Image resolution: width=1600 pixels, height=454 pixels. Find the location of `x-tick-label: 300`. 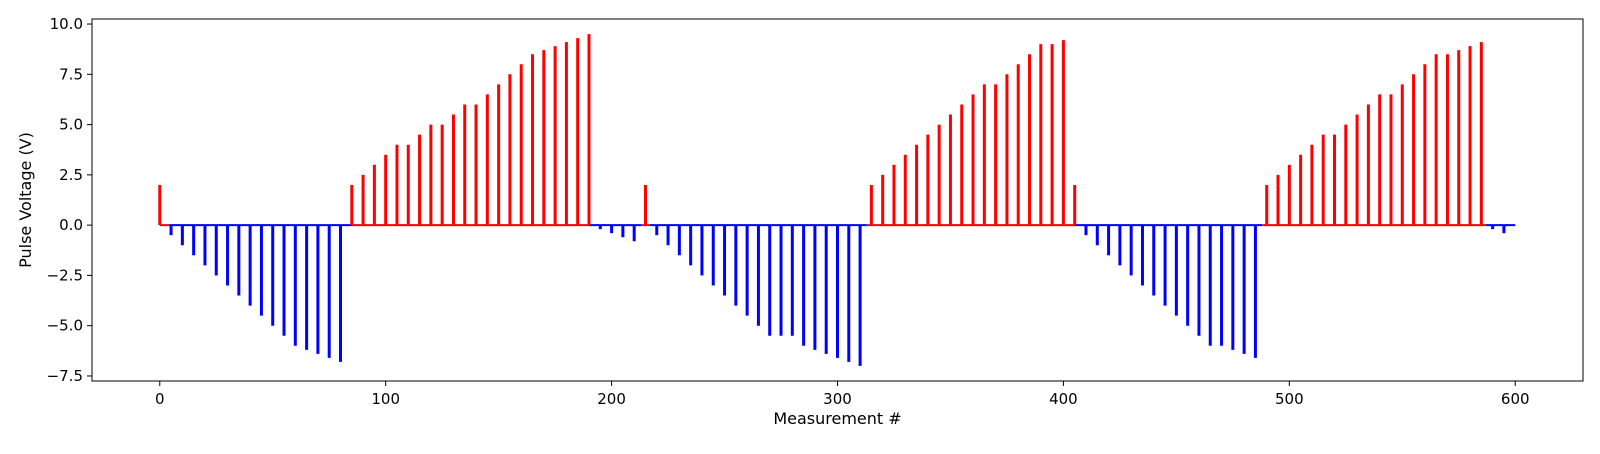

x-tick-label: 300 is located at coordinates (837, 399).